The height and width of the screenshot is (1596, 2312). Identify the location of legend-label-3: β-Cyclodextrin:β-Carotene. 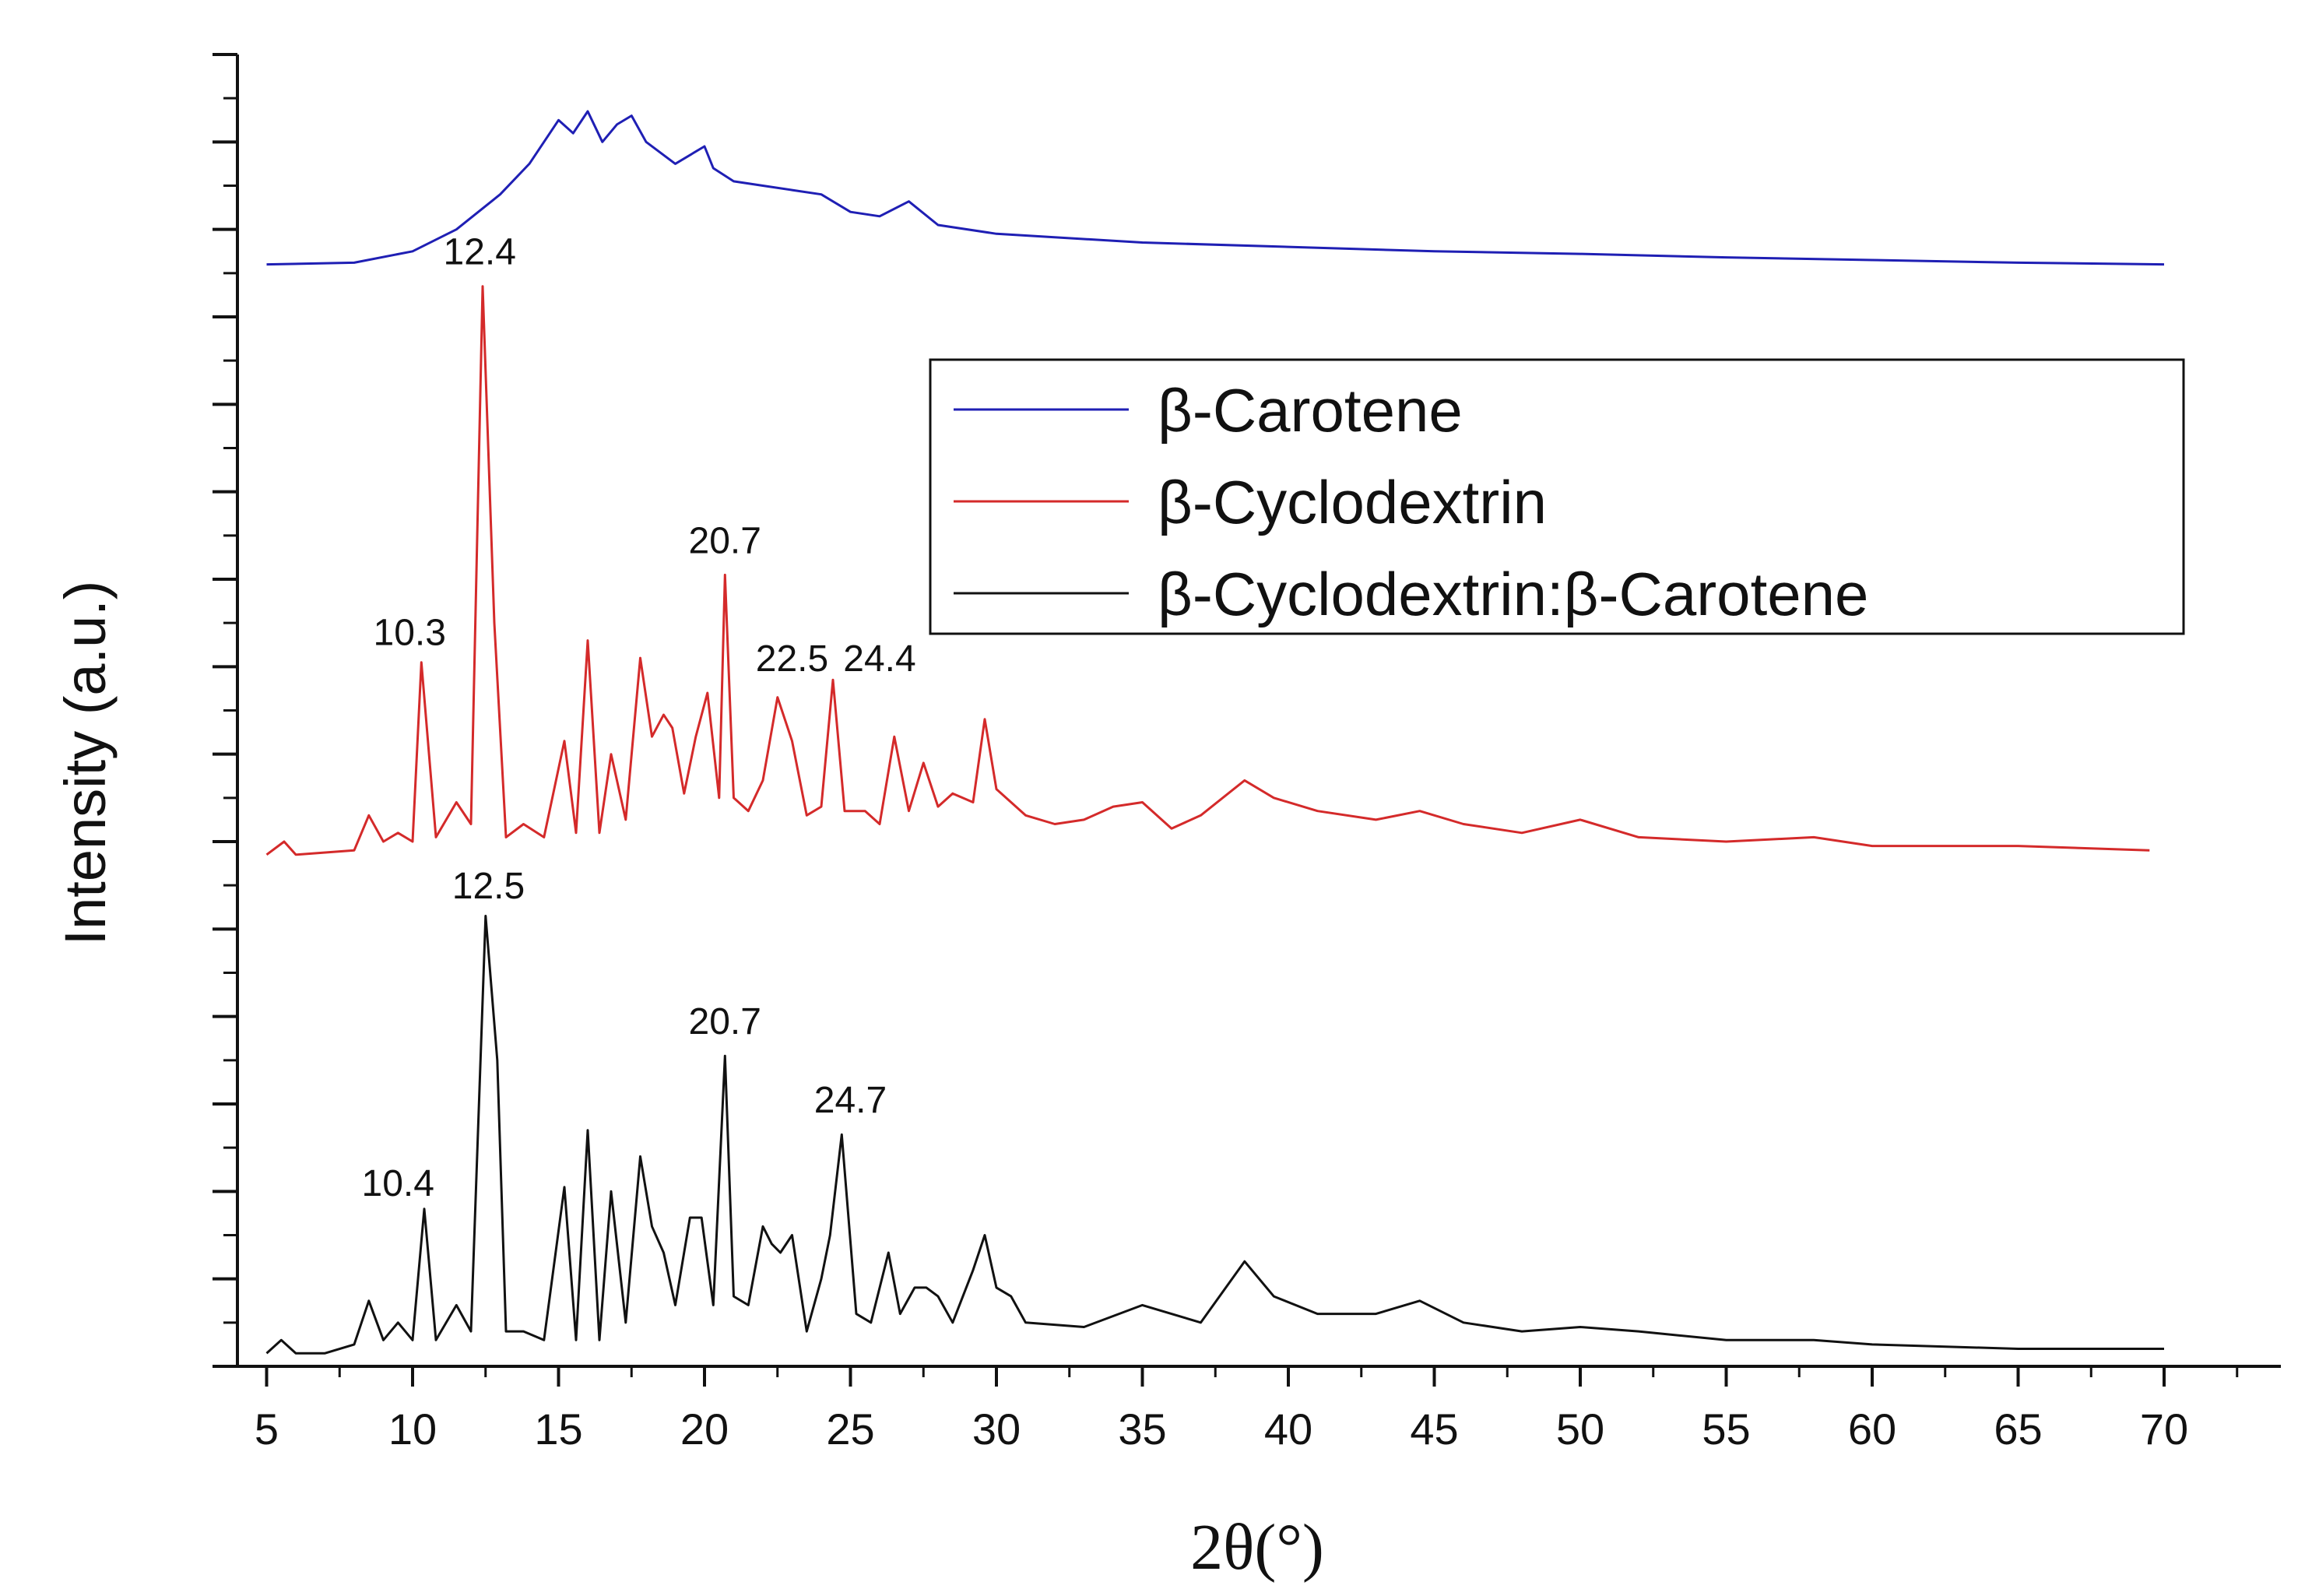
(1513, 594).